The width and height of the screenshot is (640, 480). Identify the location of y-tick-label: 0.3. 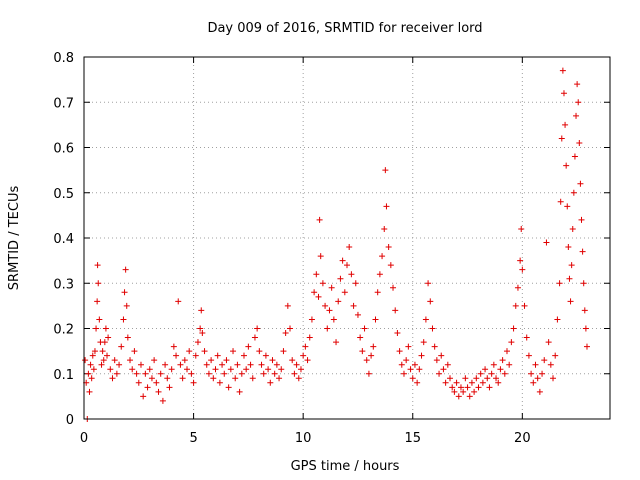
(63, 284).